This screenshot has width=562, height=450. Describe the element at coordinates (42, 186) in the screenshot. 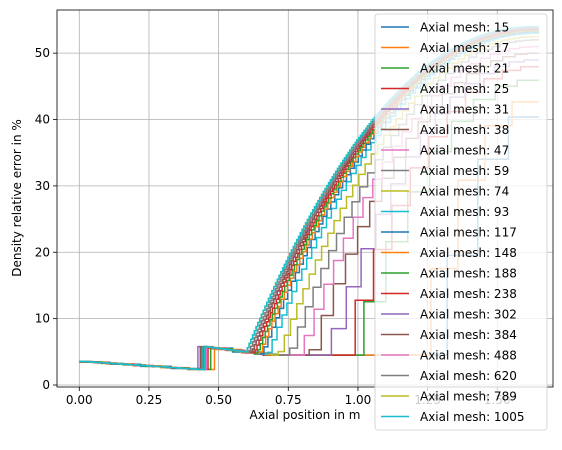

I see `y-tick-label: 30` at that location.